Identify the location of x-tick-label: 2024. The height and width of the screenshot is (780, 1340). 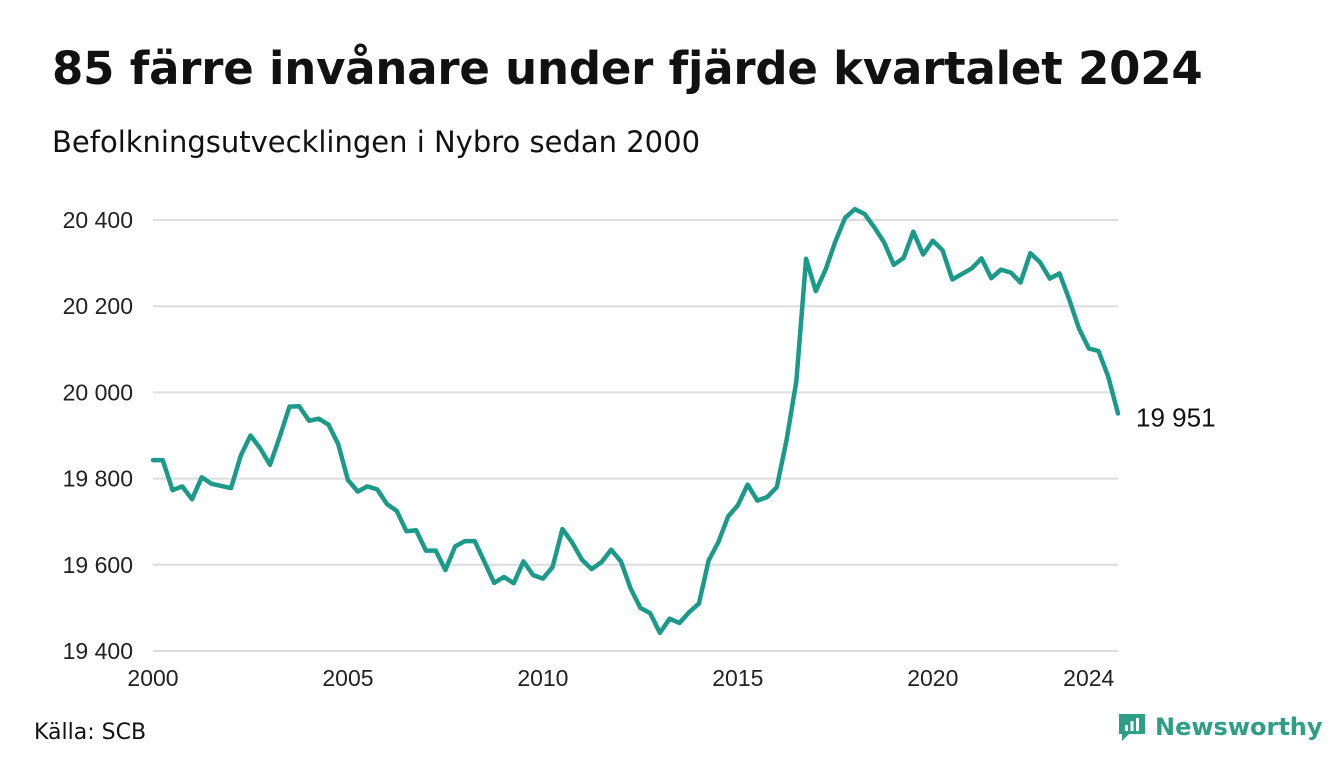
(1088, 678).